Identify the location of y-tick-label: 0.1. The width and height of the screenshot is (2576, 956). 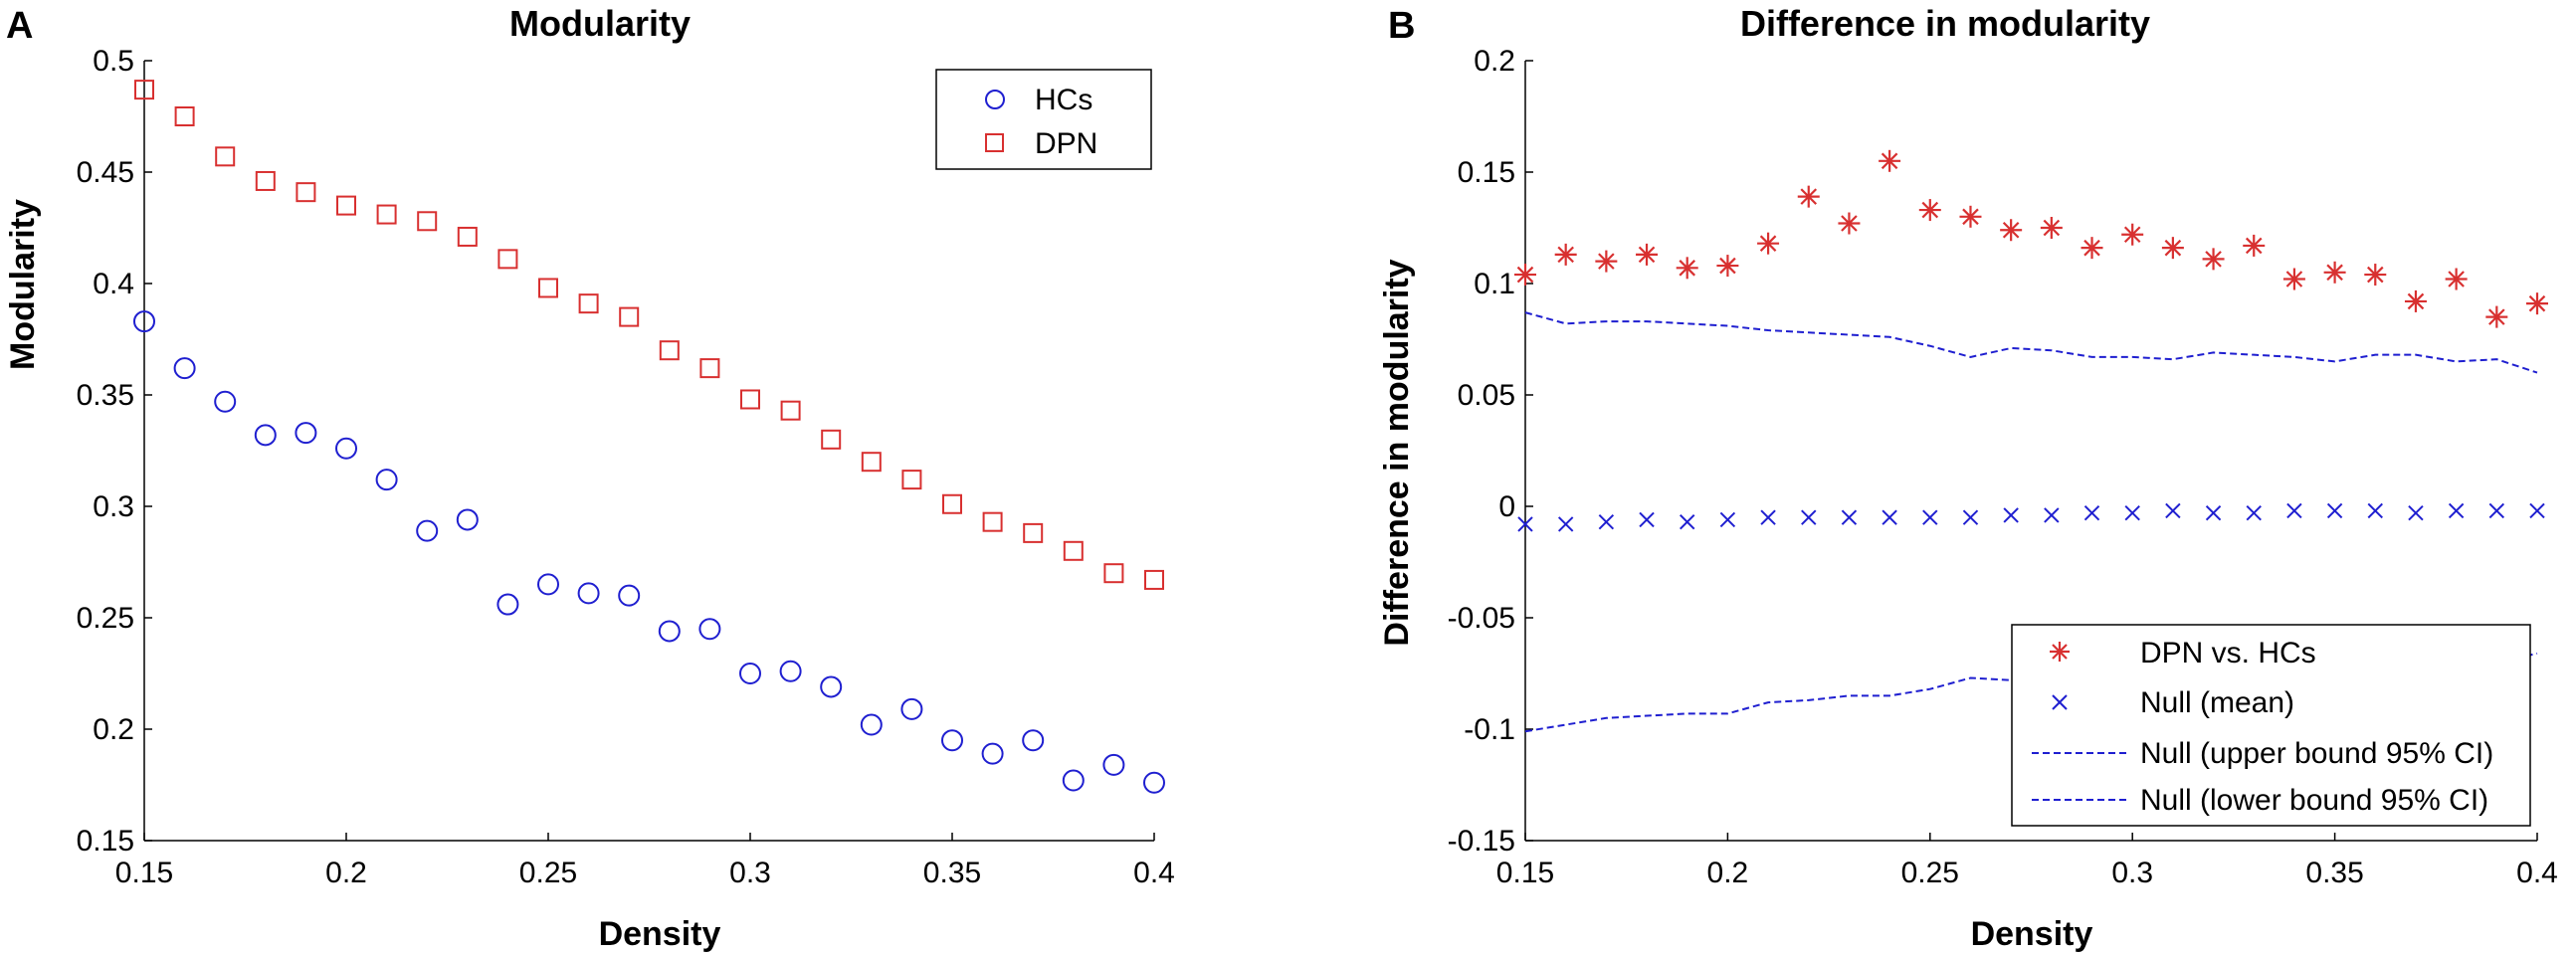
(1494, 284).